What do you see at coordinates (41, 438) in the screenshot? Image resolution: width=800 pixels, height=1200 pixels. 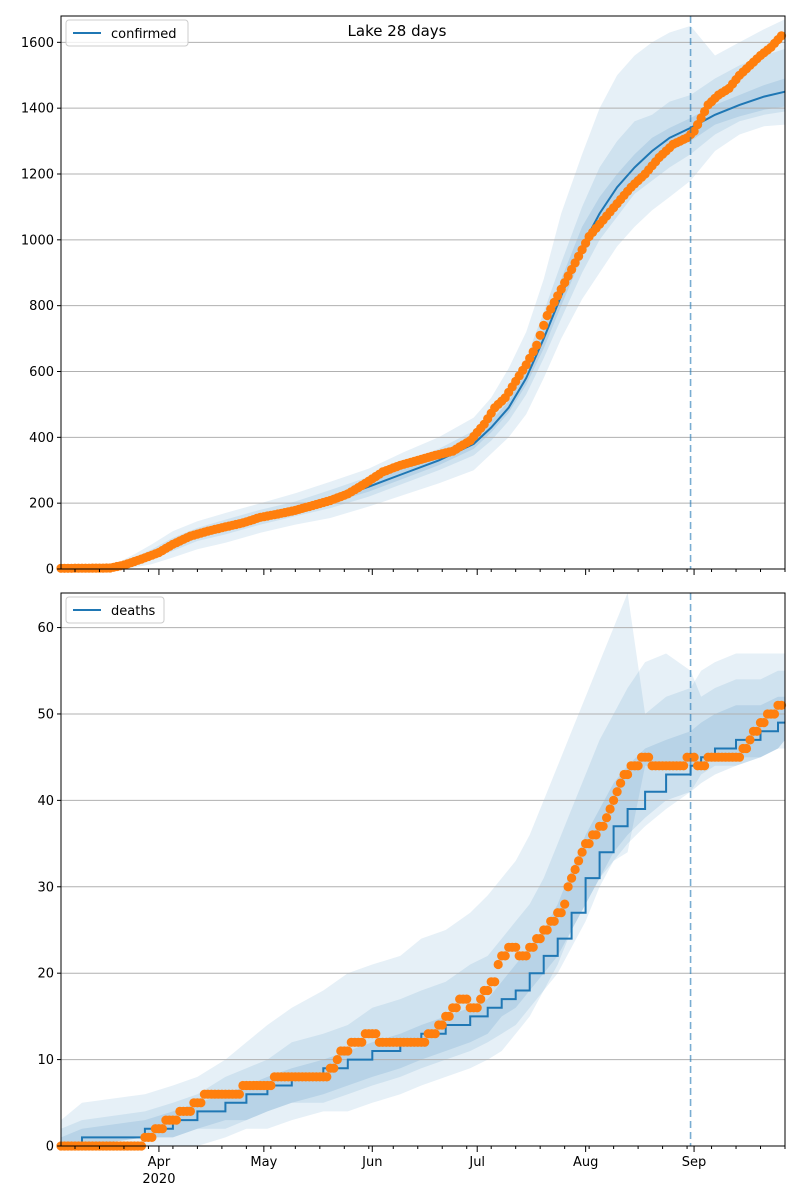 I see `y-tick-label: 400` at bounding box center [41, 438].